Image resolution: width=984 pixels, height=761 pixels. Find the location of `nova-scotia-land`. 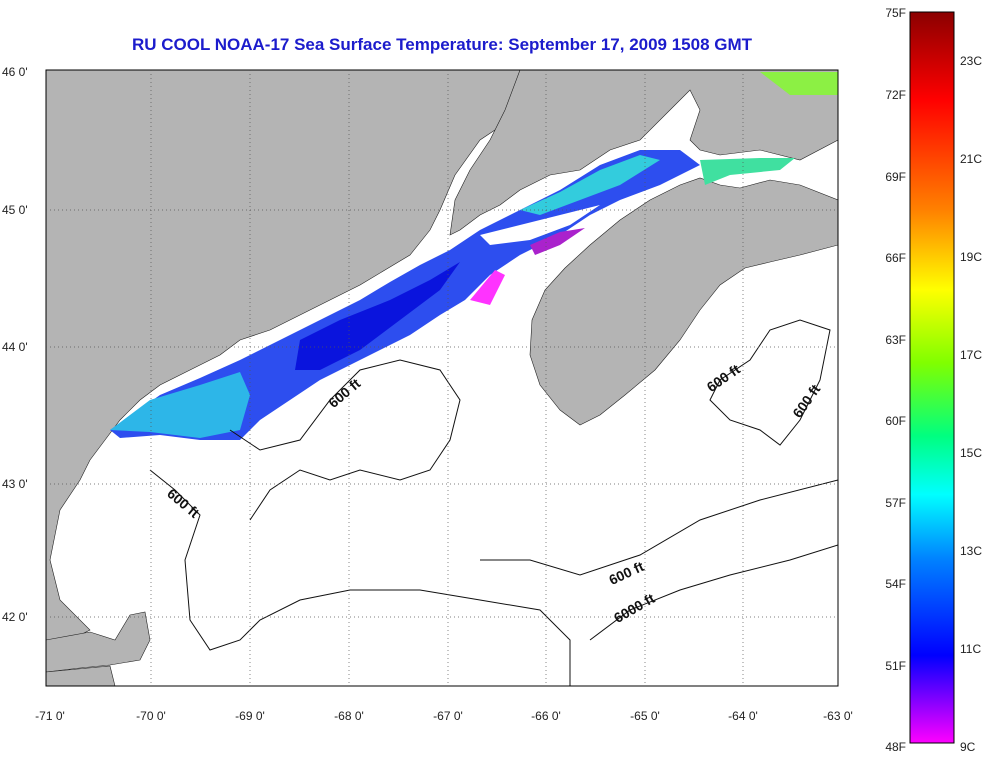

nova-scotia-land is located at coordinates (683, 301).